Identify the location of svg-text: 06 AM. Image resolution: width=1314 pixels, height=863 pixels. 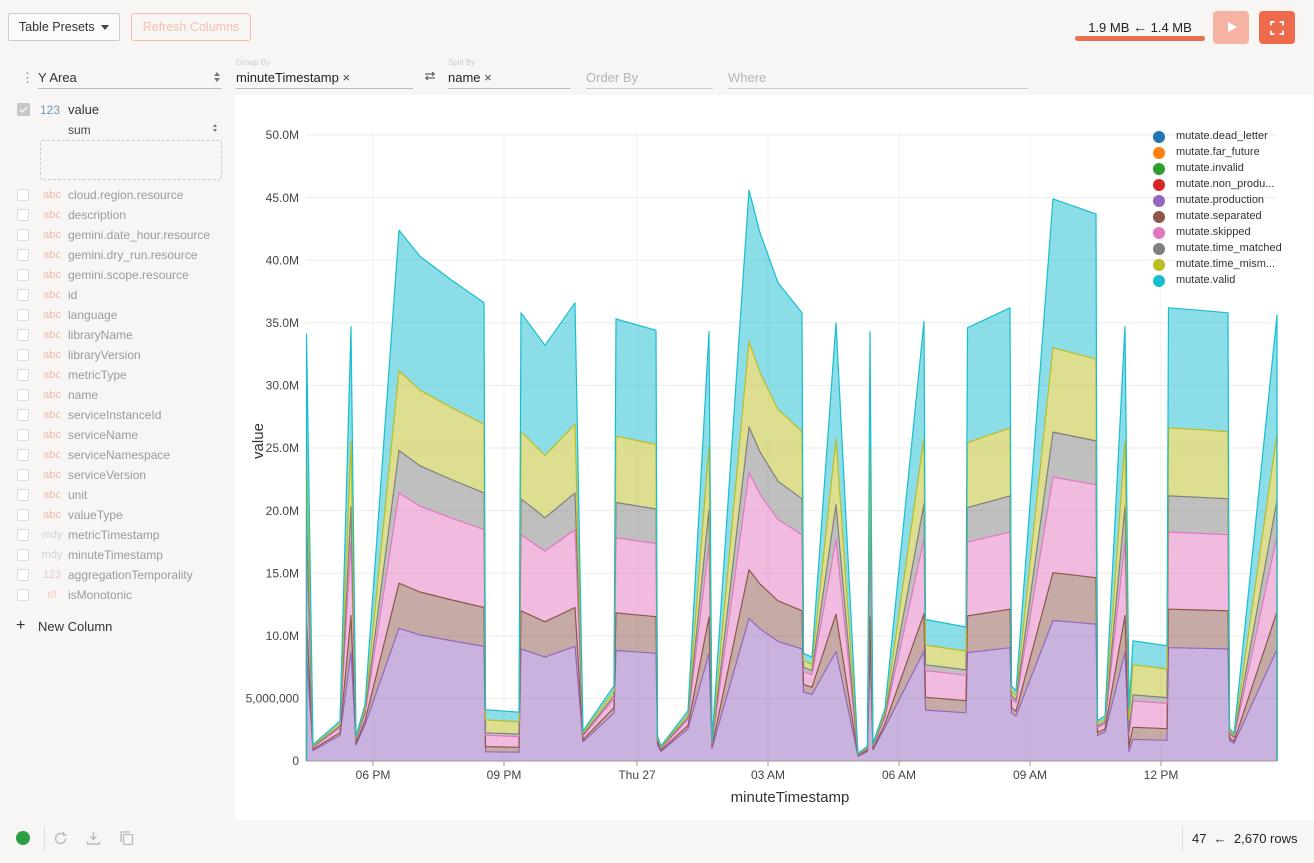
(899, 775).